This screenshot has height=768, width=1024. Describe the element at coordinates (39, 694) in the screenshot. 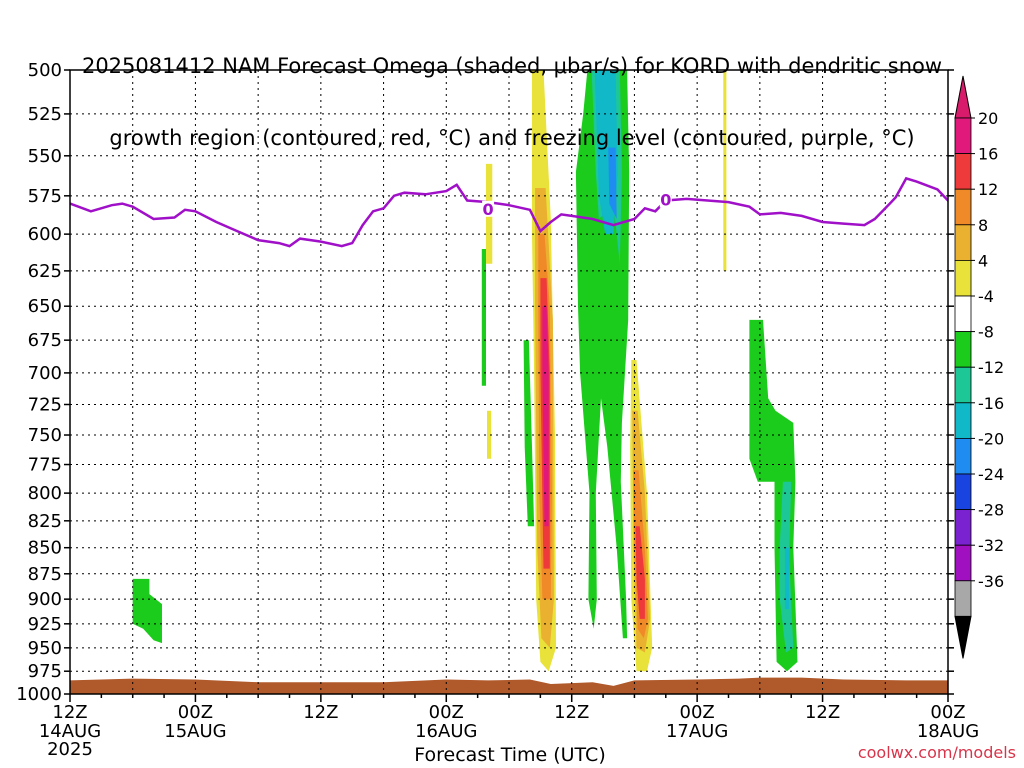

I see `y-tick-label-20: 1000` at that location.